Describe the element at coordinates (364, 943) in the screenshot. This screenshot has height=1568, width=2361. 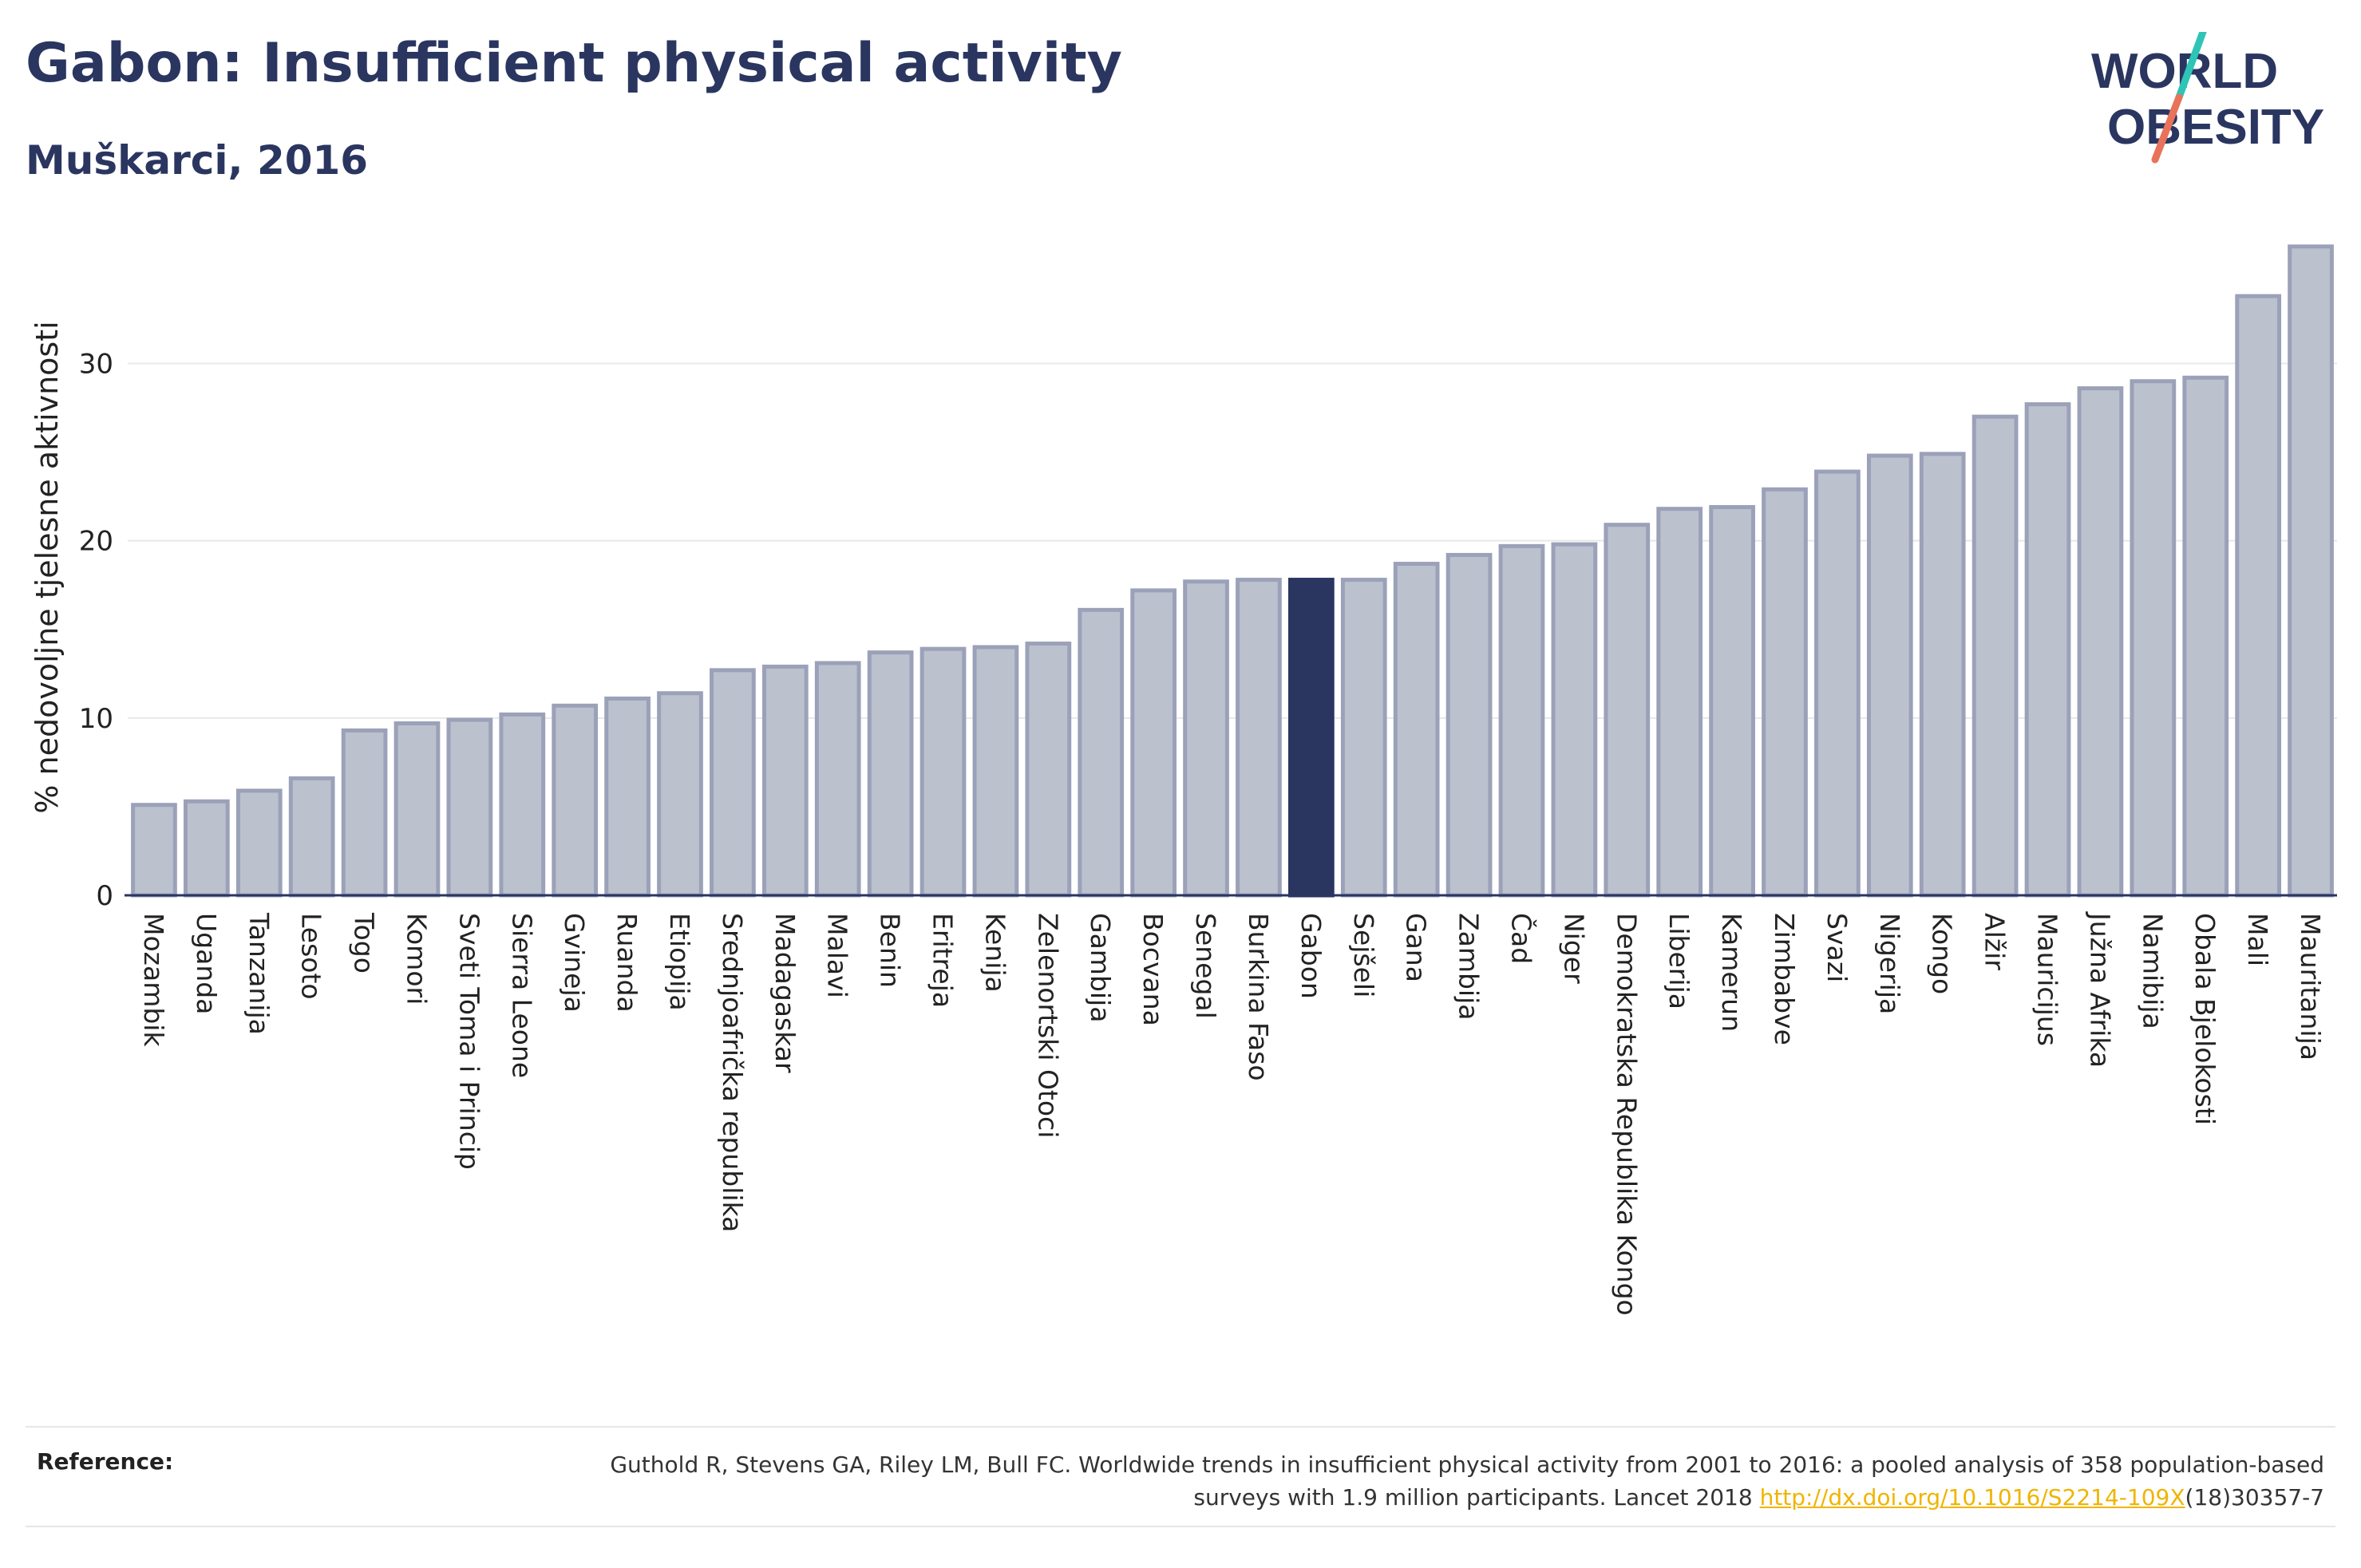
I see `x-tick-label: Togo` at that location.